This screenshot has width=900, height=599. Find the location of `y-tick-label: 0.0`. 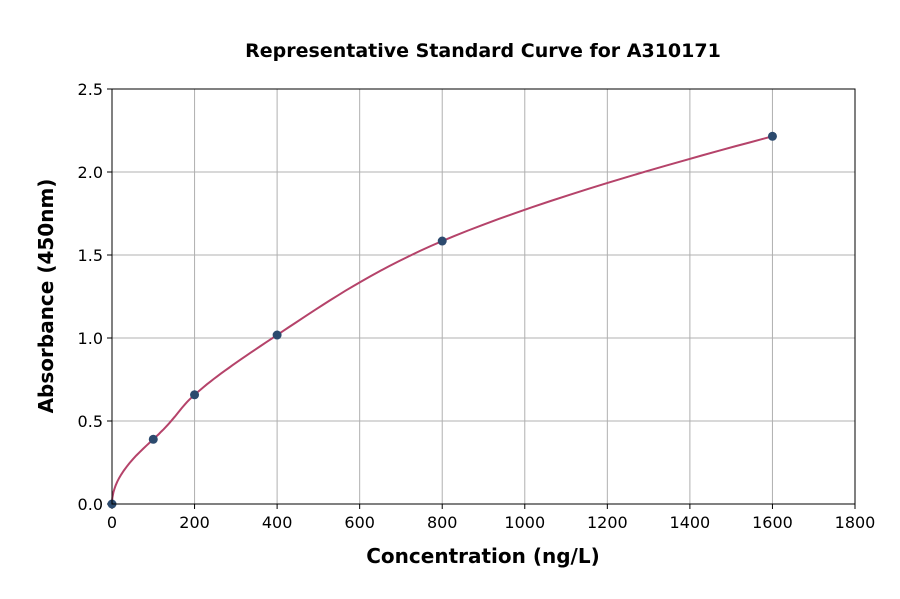

y-tick-label: 0.0 is located at coordinates (90, 504).